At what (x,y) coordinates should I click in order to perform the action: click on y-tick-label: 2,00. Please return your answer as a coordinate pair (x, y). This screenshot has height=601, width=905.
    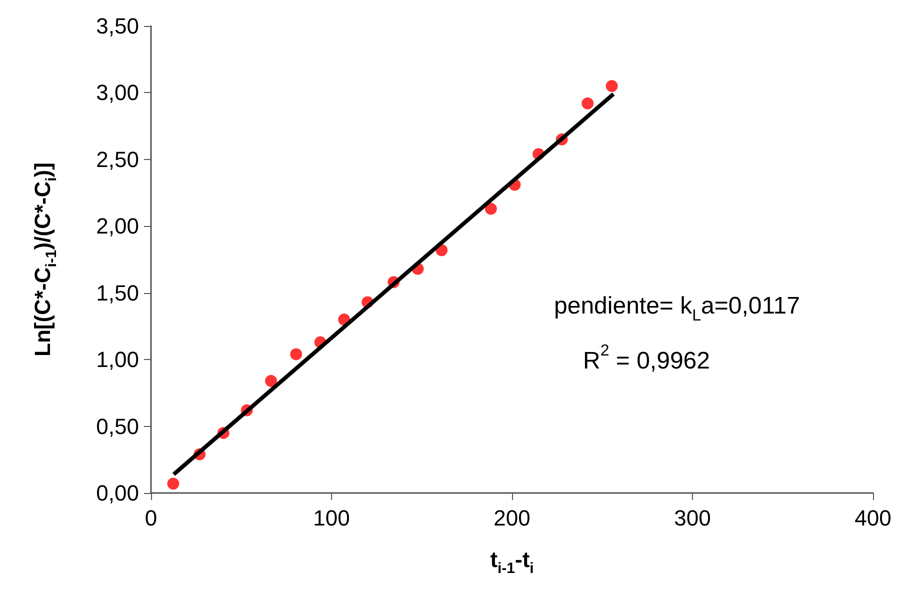
    Looking at the image, I should click on (117, 226).